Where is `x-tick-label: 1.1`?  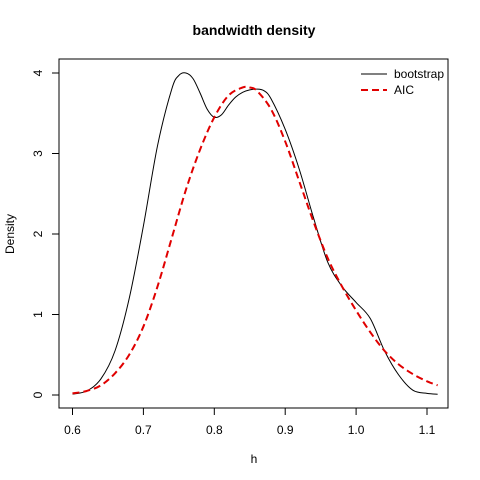
x-tick-label: 1.1 is located at coordinates (427, 430).